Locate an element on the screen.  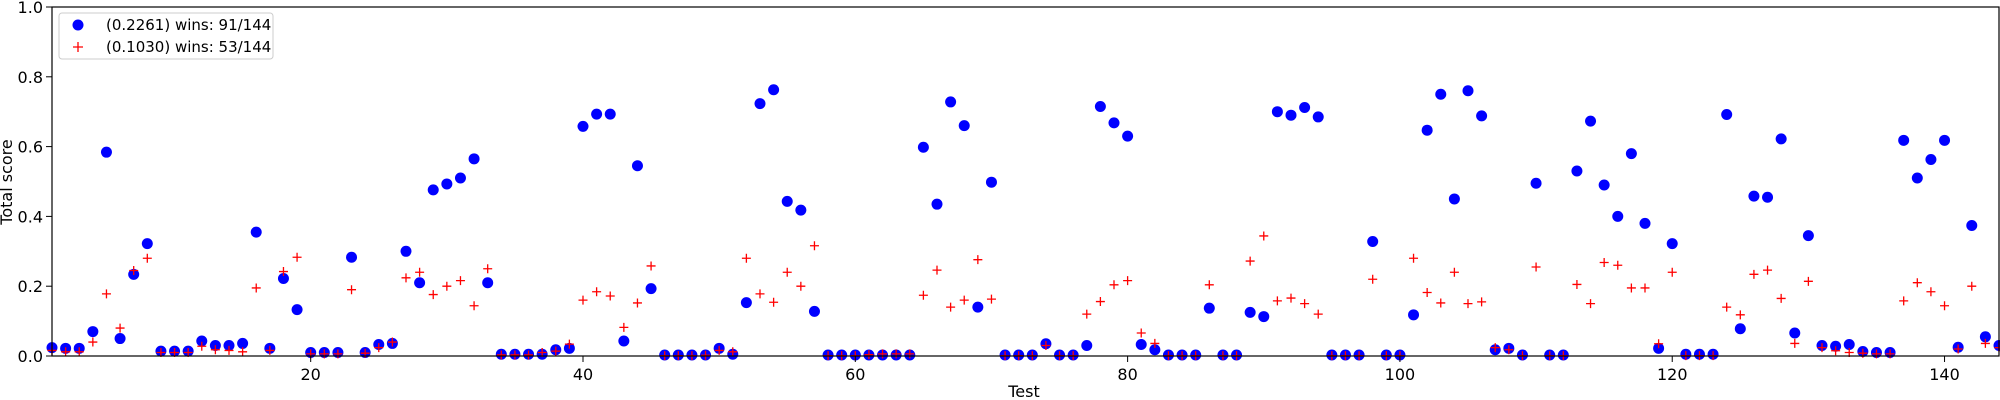
y-tick-label: 0.8 is located at coordinates (30, 77).